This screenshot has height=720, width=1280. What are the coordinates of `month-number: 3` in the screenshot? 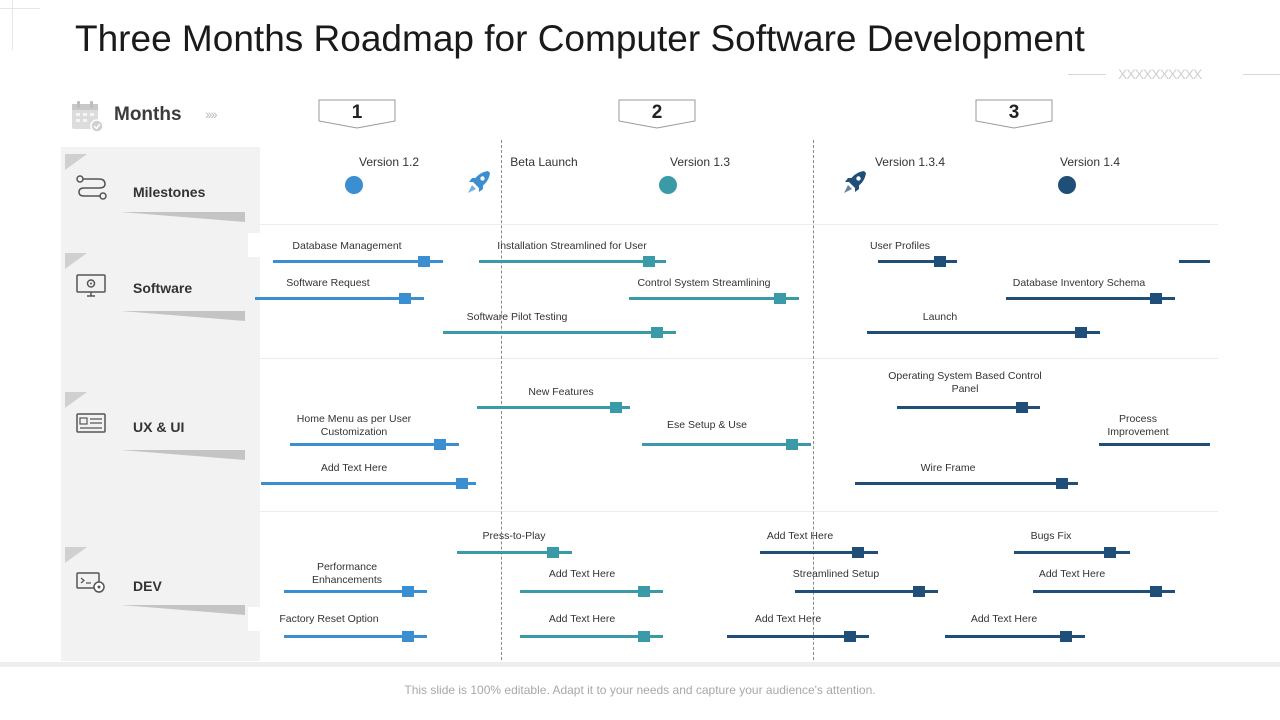 It's located at (1014, 112).